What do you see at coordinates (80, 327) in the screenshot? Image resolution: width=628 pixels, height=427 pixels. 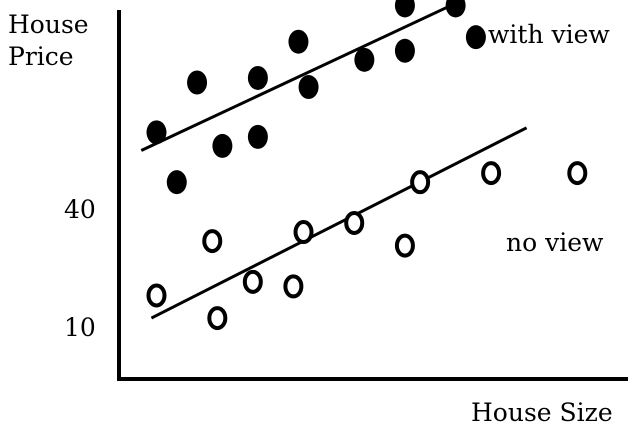 I see `y-tick-label-10: 10` at bounding box center [80, 327].